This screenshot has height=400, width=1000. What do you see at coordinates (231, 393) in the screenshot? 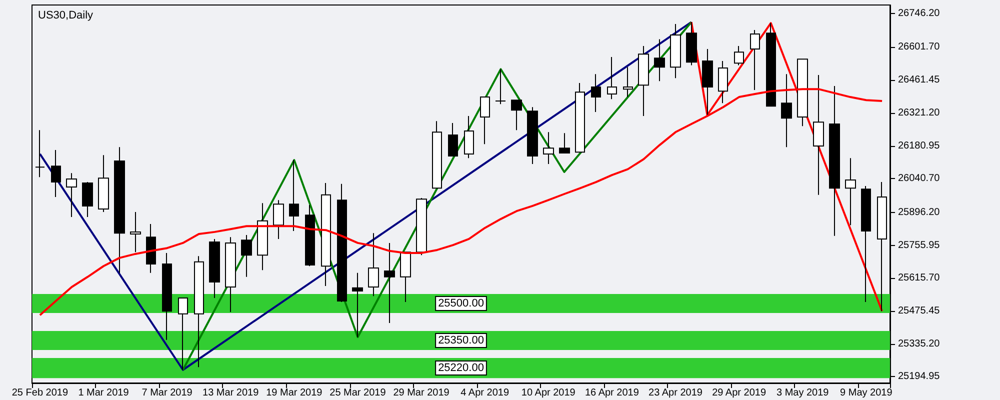
I see `x-tick-label: 13 Mar 2019` at bounding box center [231, 393].